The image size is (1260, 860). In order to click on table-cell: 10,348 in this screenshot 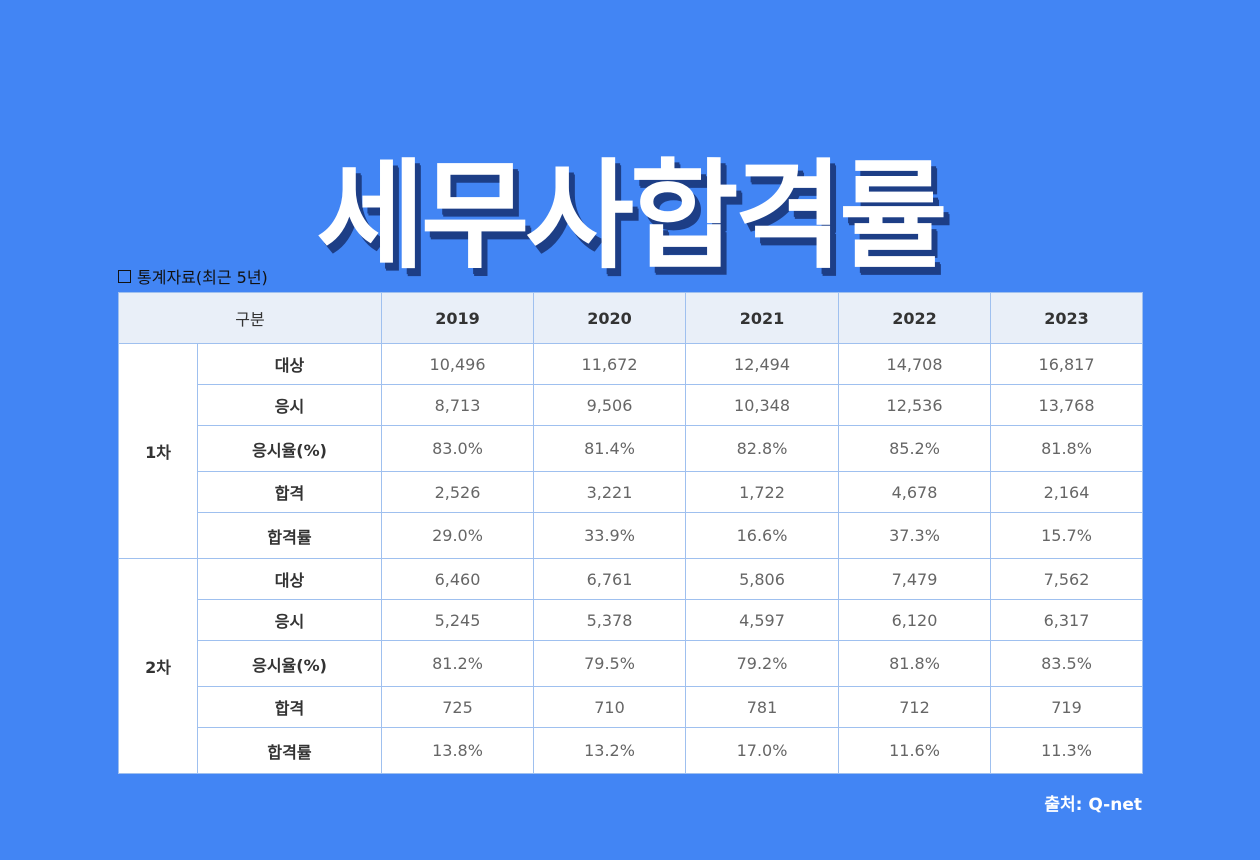, I will do `click(762, 405)`.